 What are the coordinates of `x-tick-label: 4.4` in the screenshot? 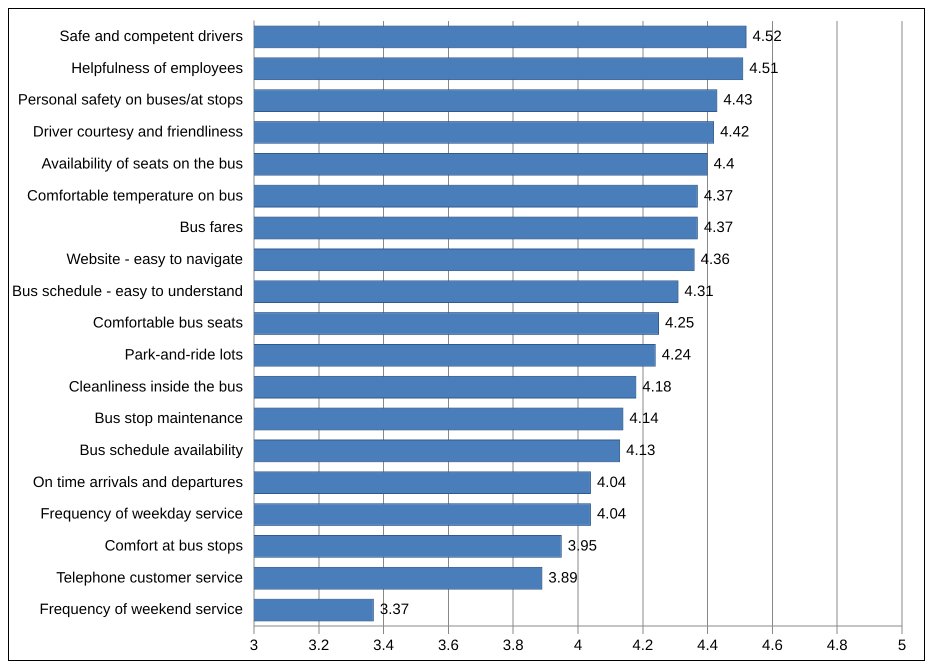 It's located at (707, 645).